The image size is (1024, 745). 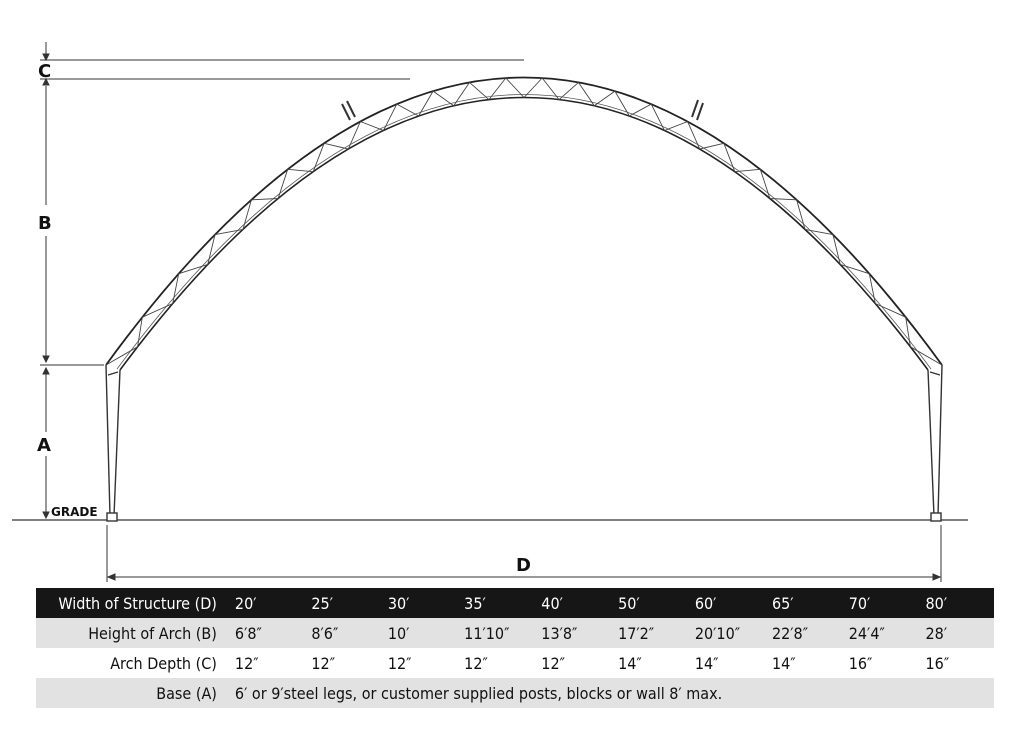 What do you see at coordinates (44, 445) in the screenshot?
I see `dimension-a-label: A` at bounding box center [44, 445].